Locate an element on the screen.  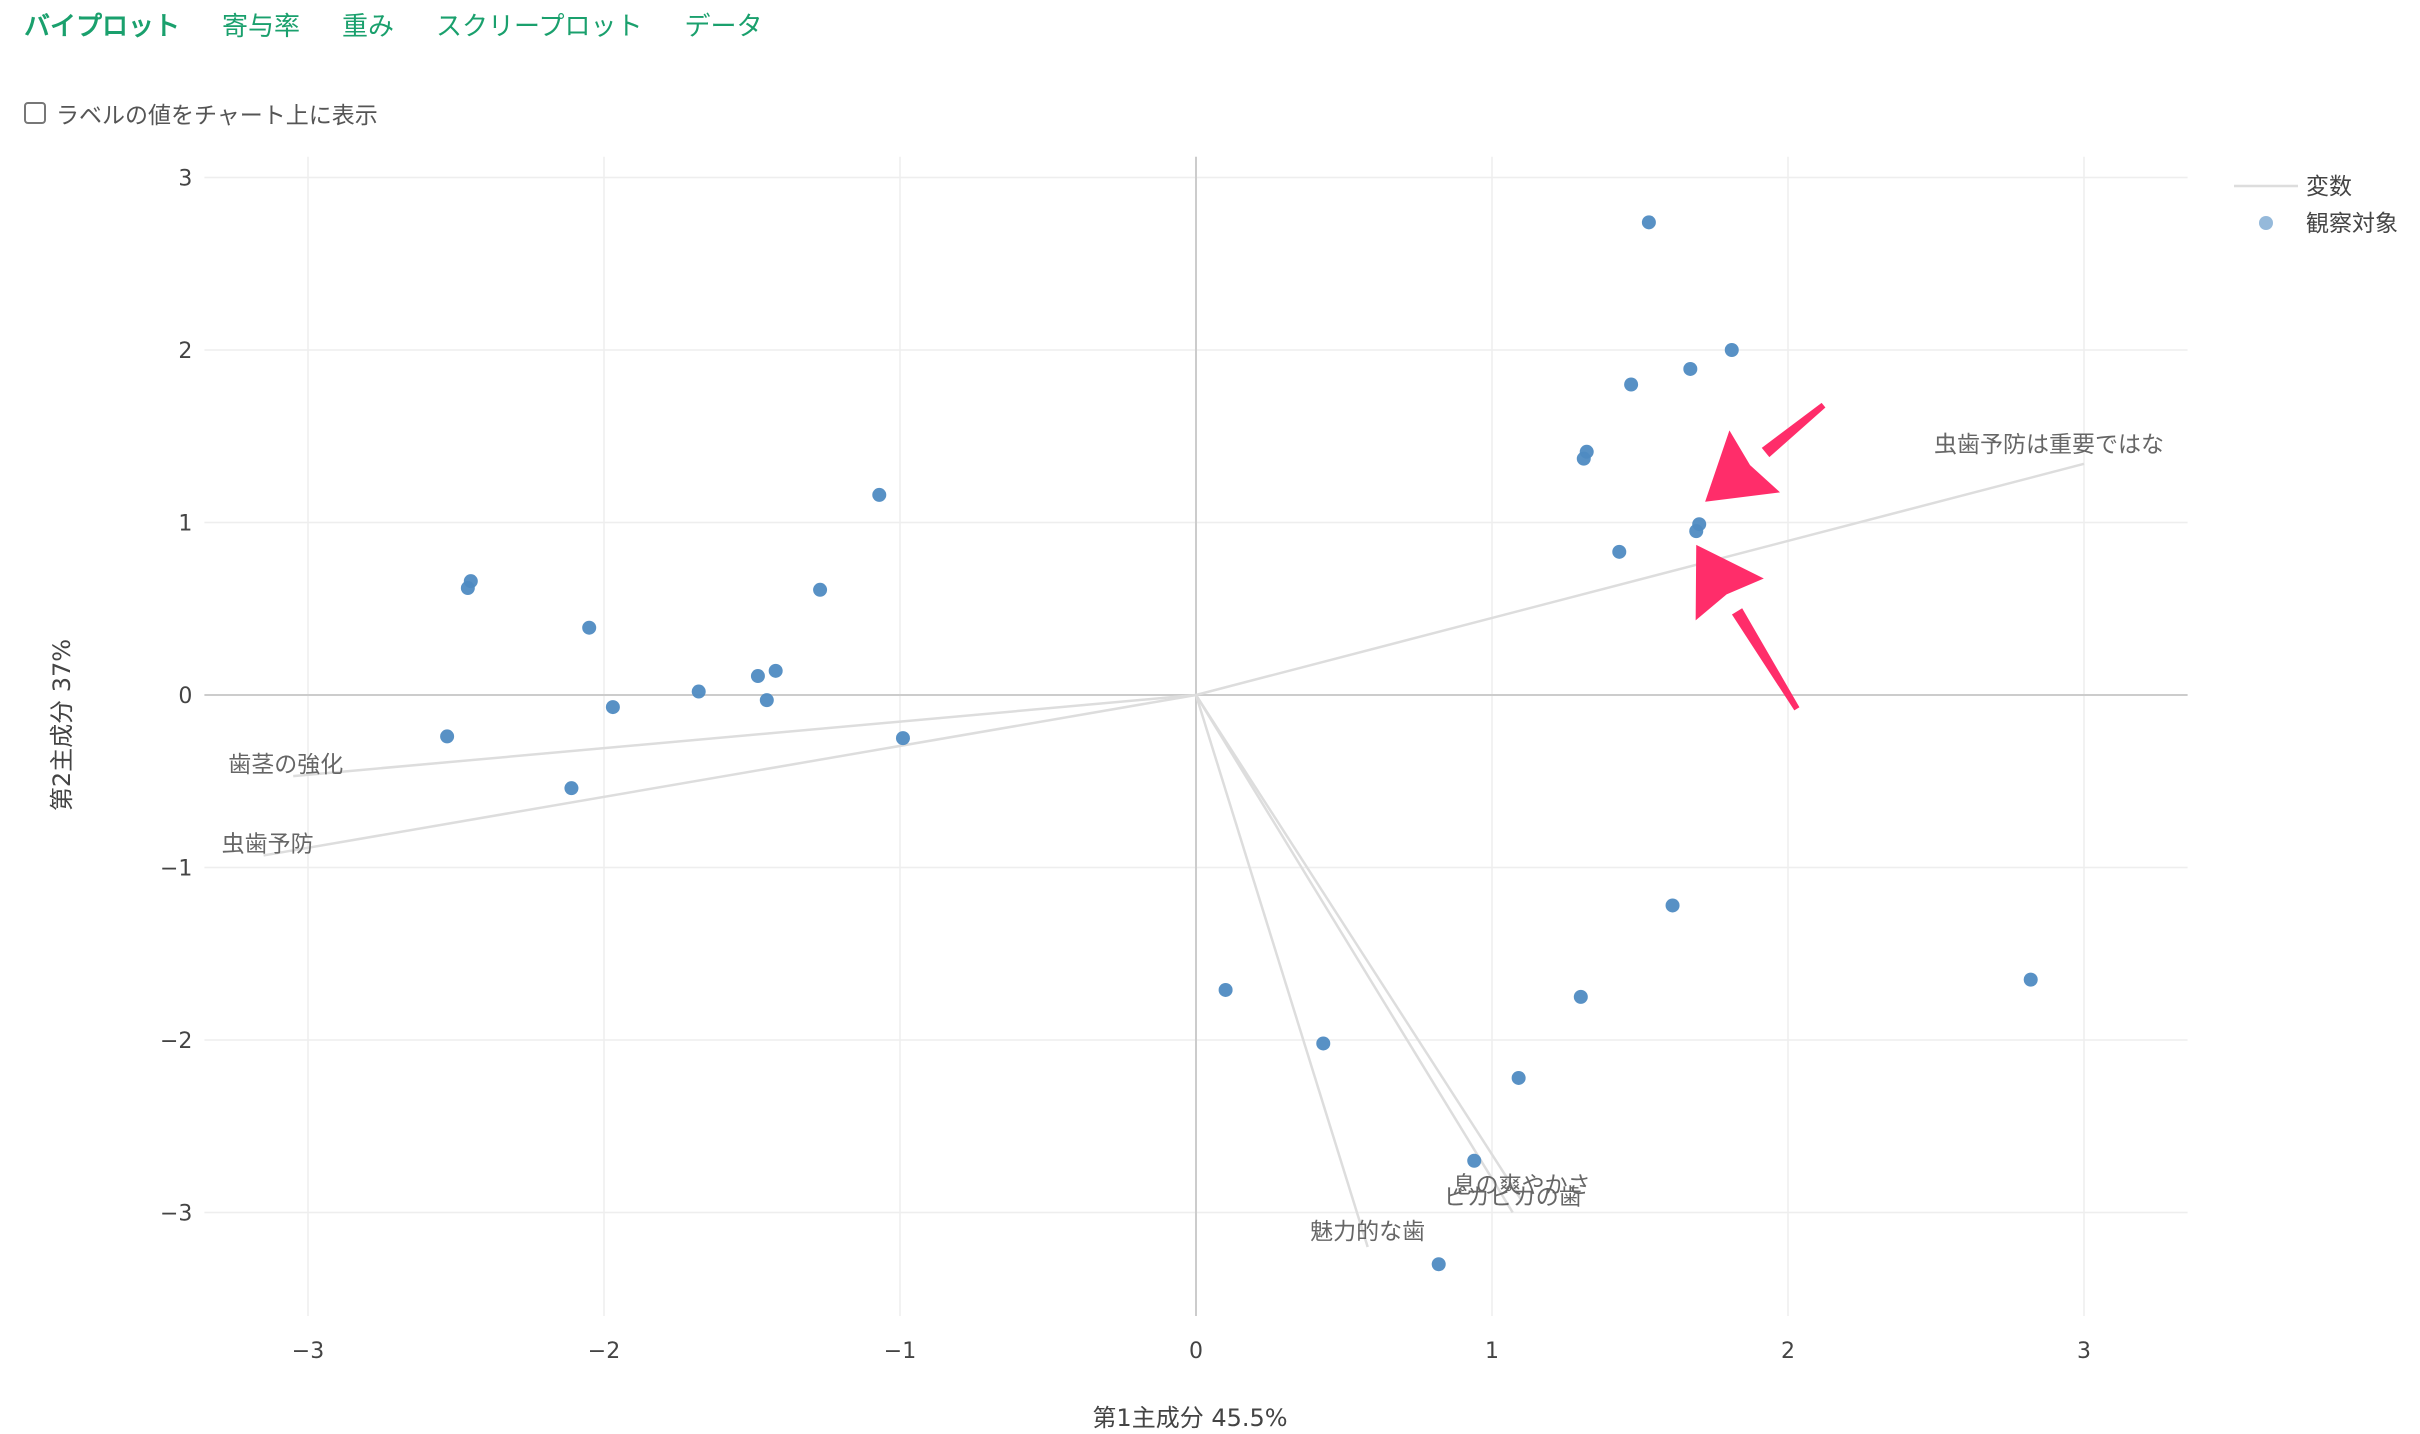
y-tick-label: 3 is located at coordinates (185, 179).